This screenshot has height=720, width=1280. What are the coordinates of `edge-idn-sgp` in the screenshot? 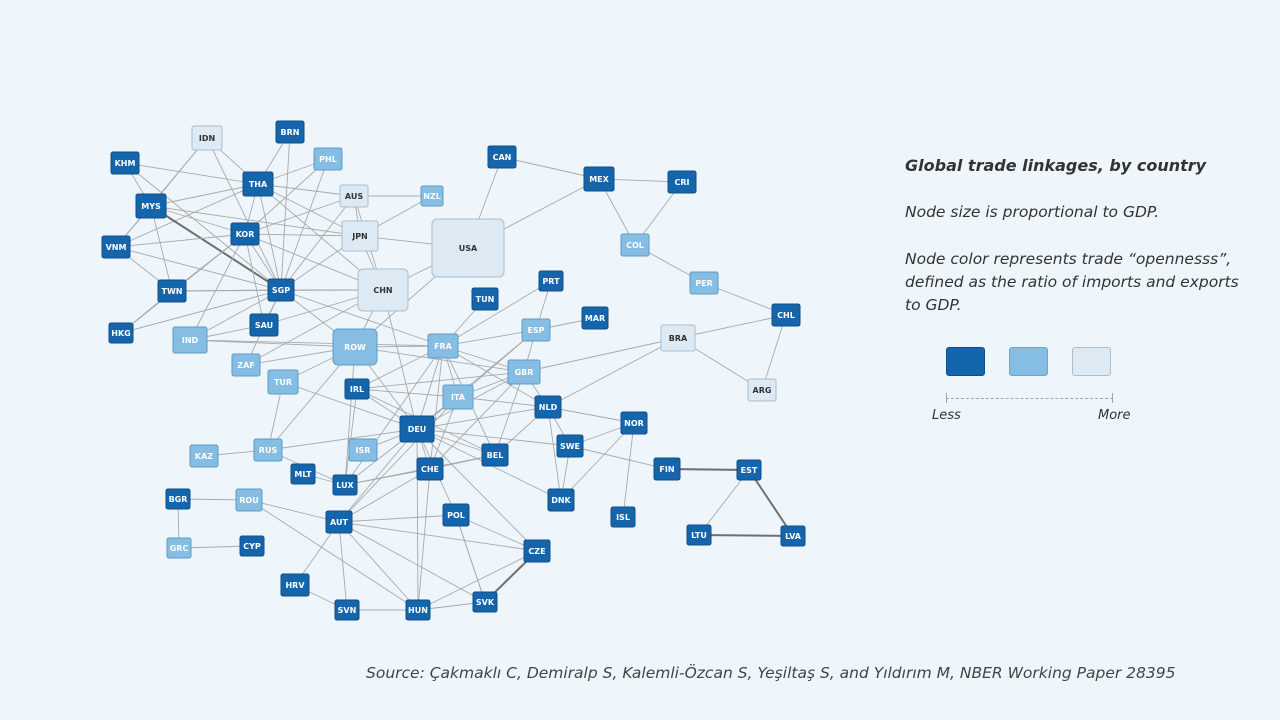 It's located at (244, 214).